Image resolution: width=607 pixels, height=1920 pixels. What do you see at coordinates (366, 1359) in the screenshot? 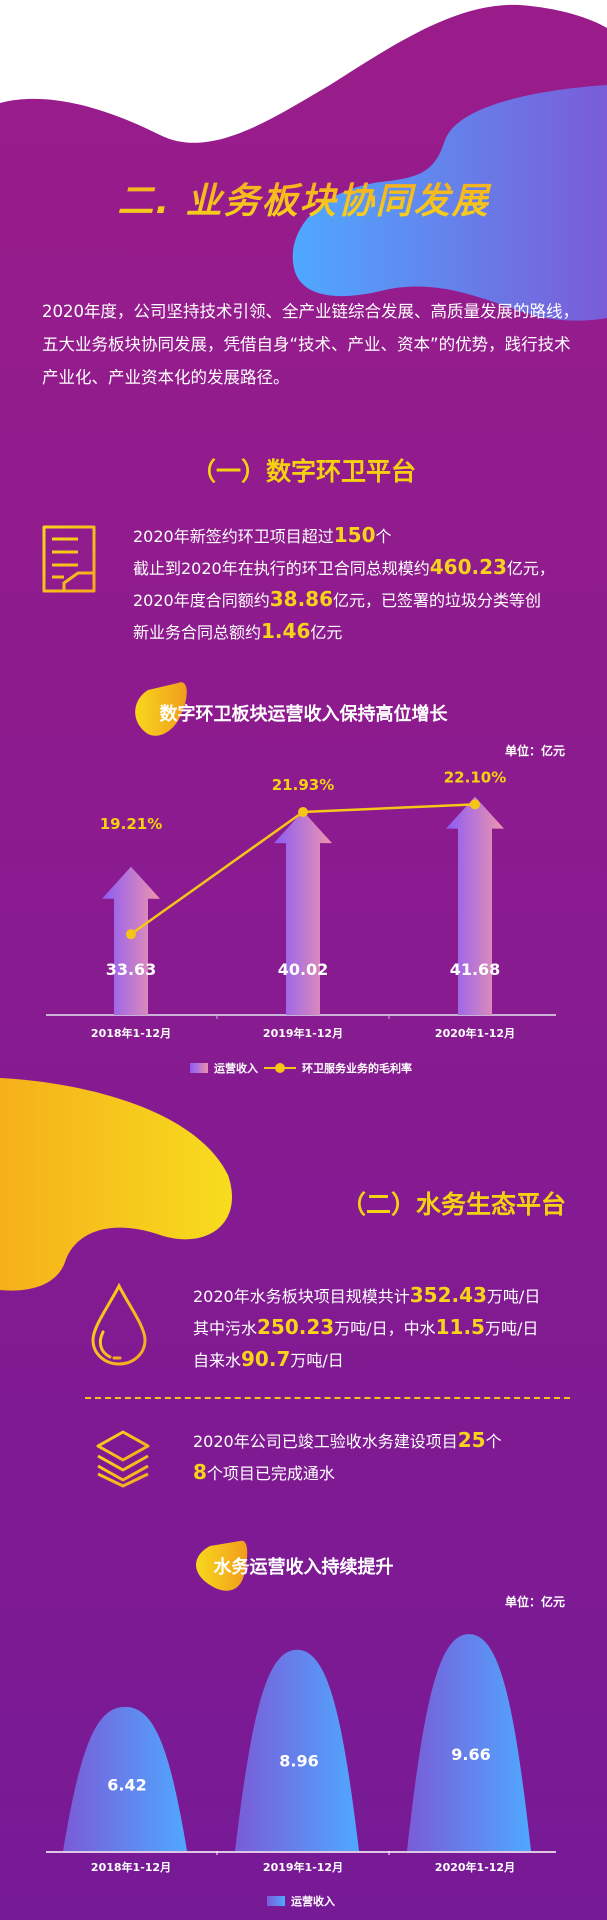
I see `stat-line: 自来水90.7万吨/日` at bounding box center [366, 1359].